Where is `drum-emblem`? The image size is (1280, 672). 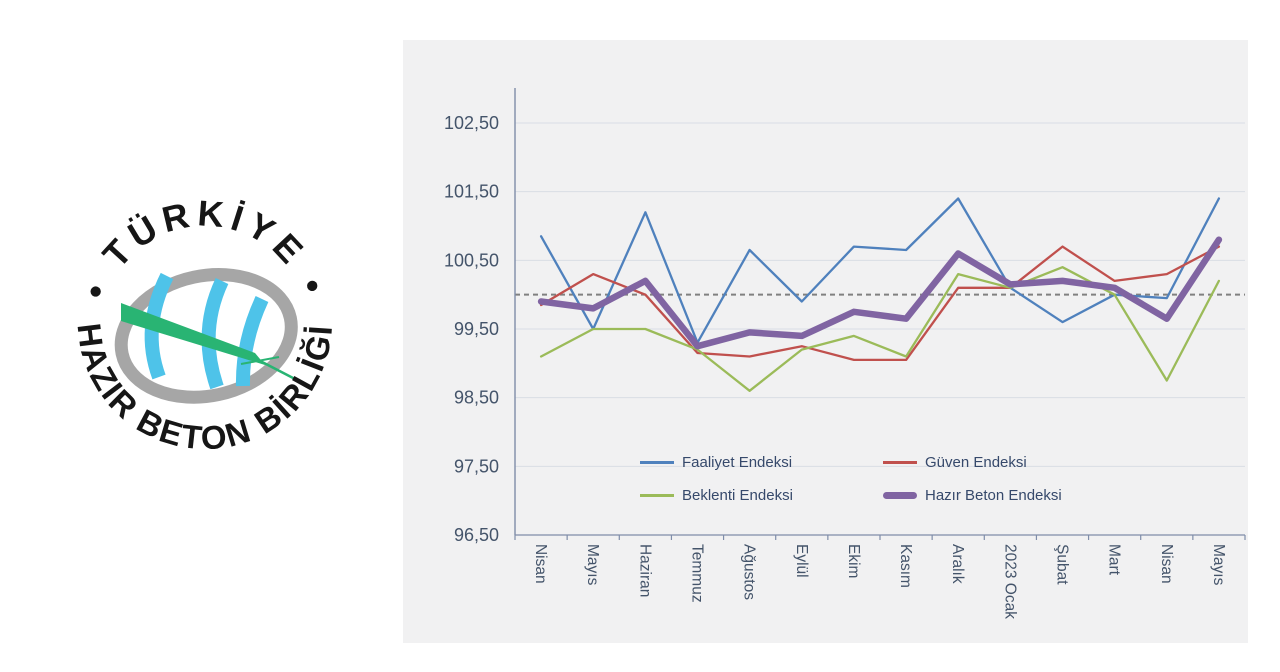
drum-emblem is located at coordinates (206, 336).